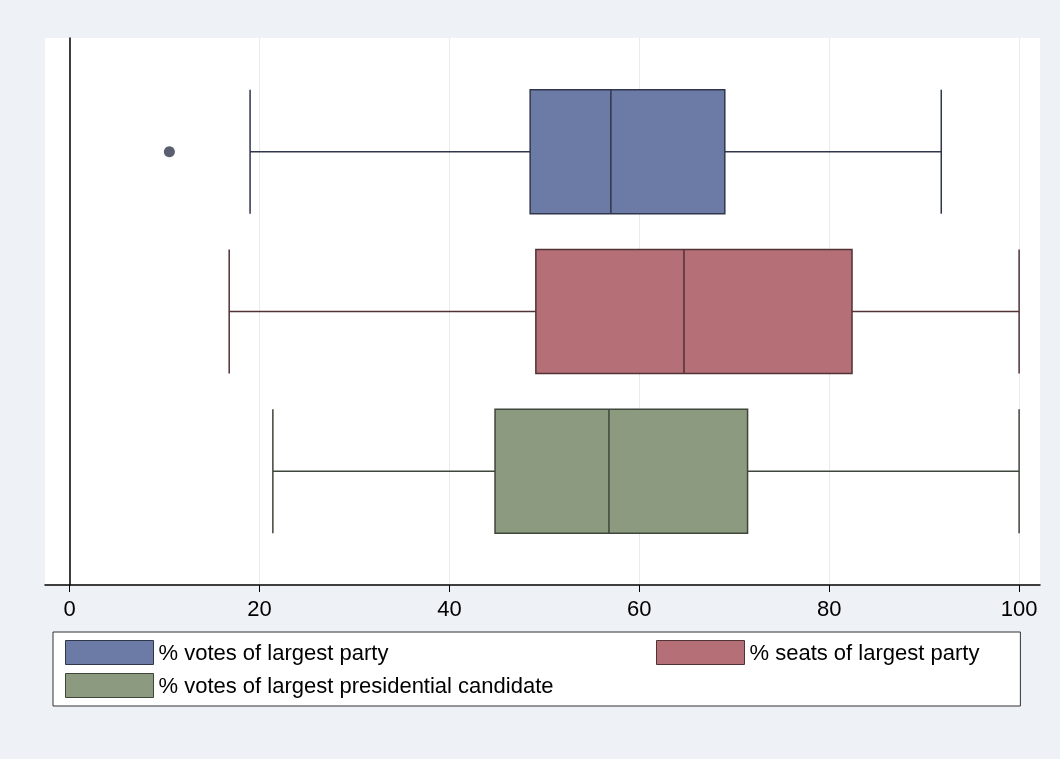  What do you see at coordinates (1019, 608) in the screenshot?
I see `x-tick-label: 100` at bounding box center [1019, 608].